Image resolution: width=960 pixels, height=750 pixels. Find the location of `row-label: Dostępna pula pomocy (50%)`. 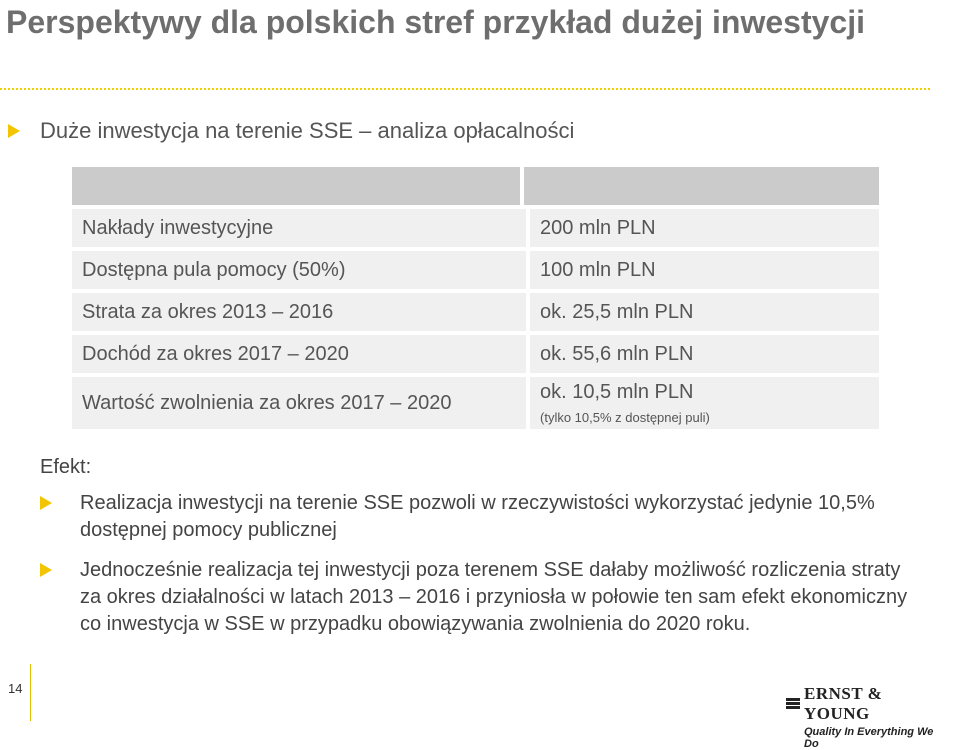

row-label: Dostępna pula pomocy (50%) is located at coordinates (299, 270).